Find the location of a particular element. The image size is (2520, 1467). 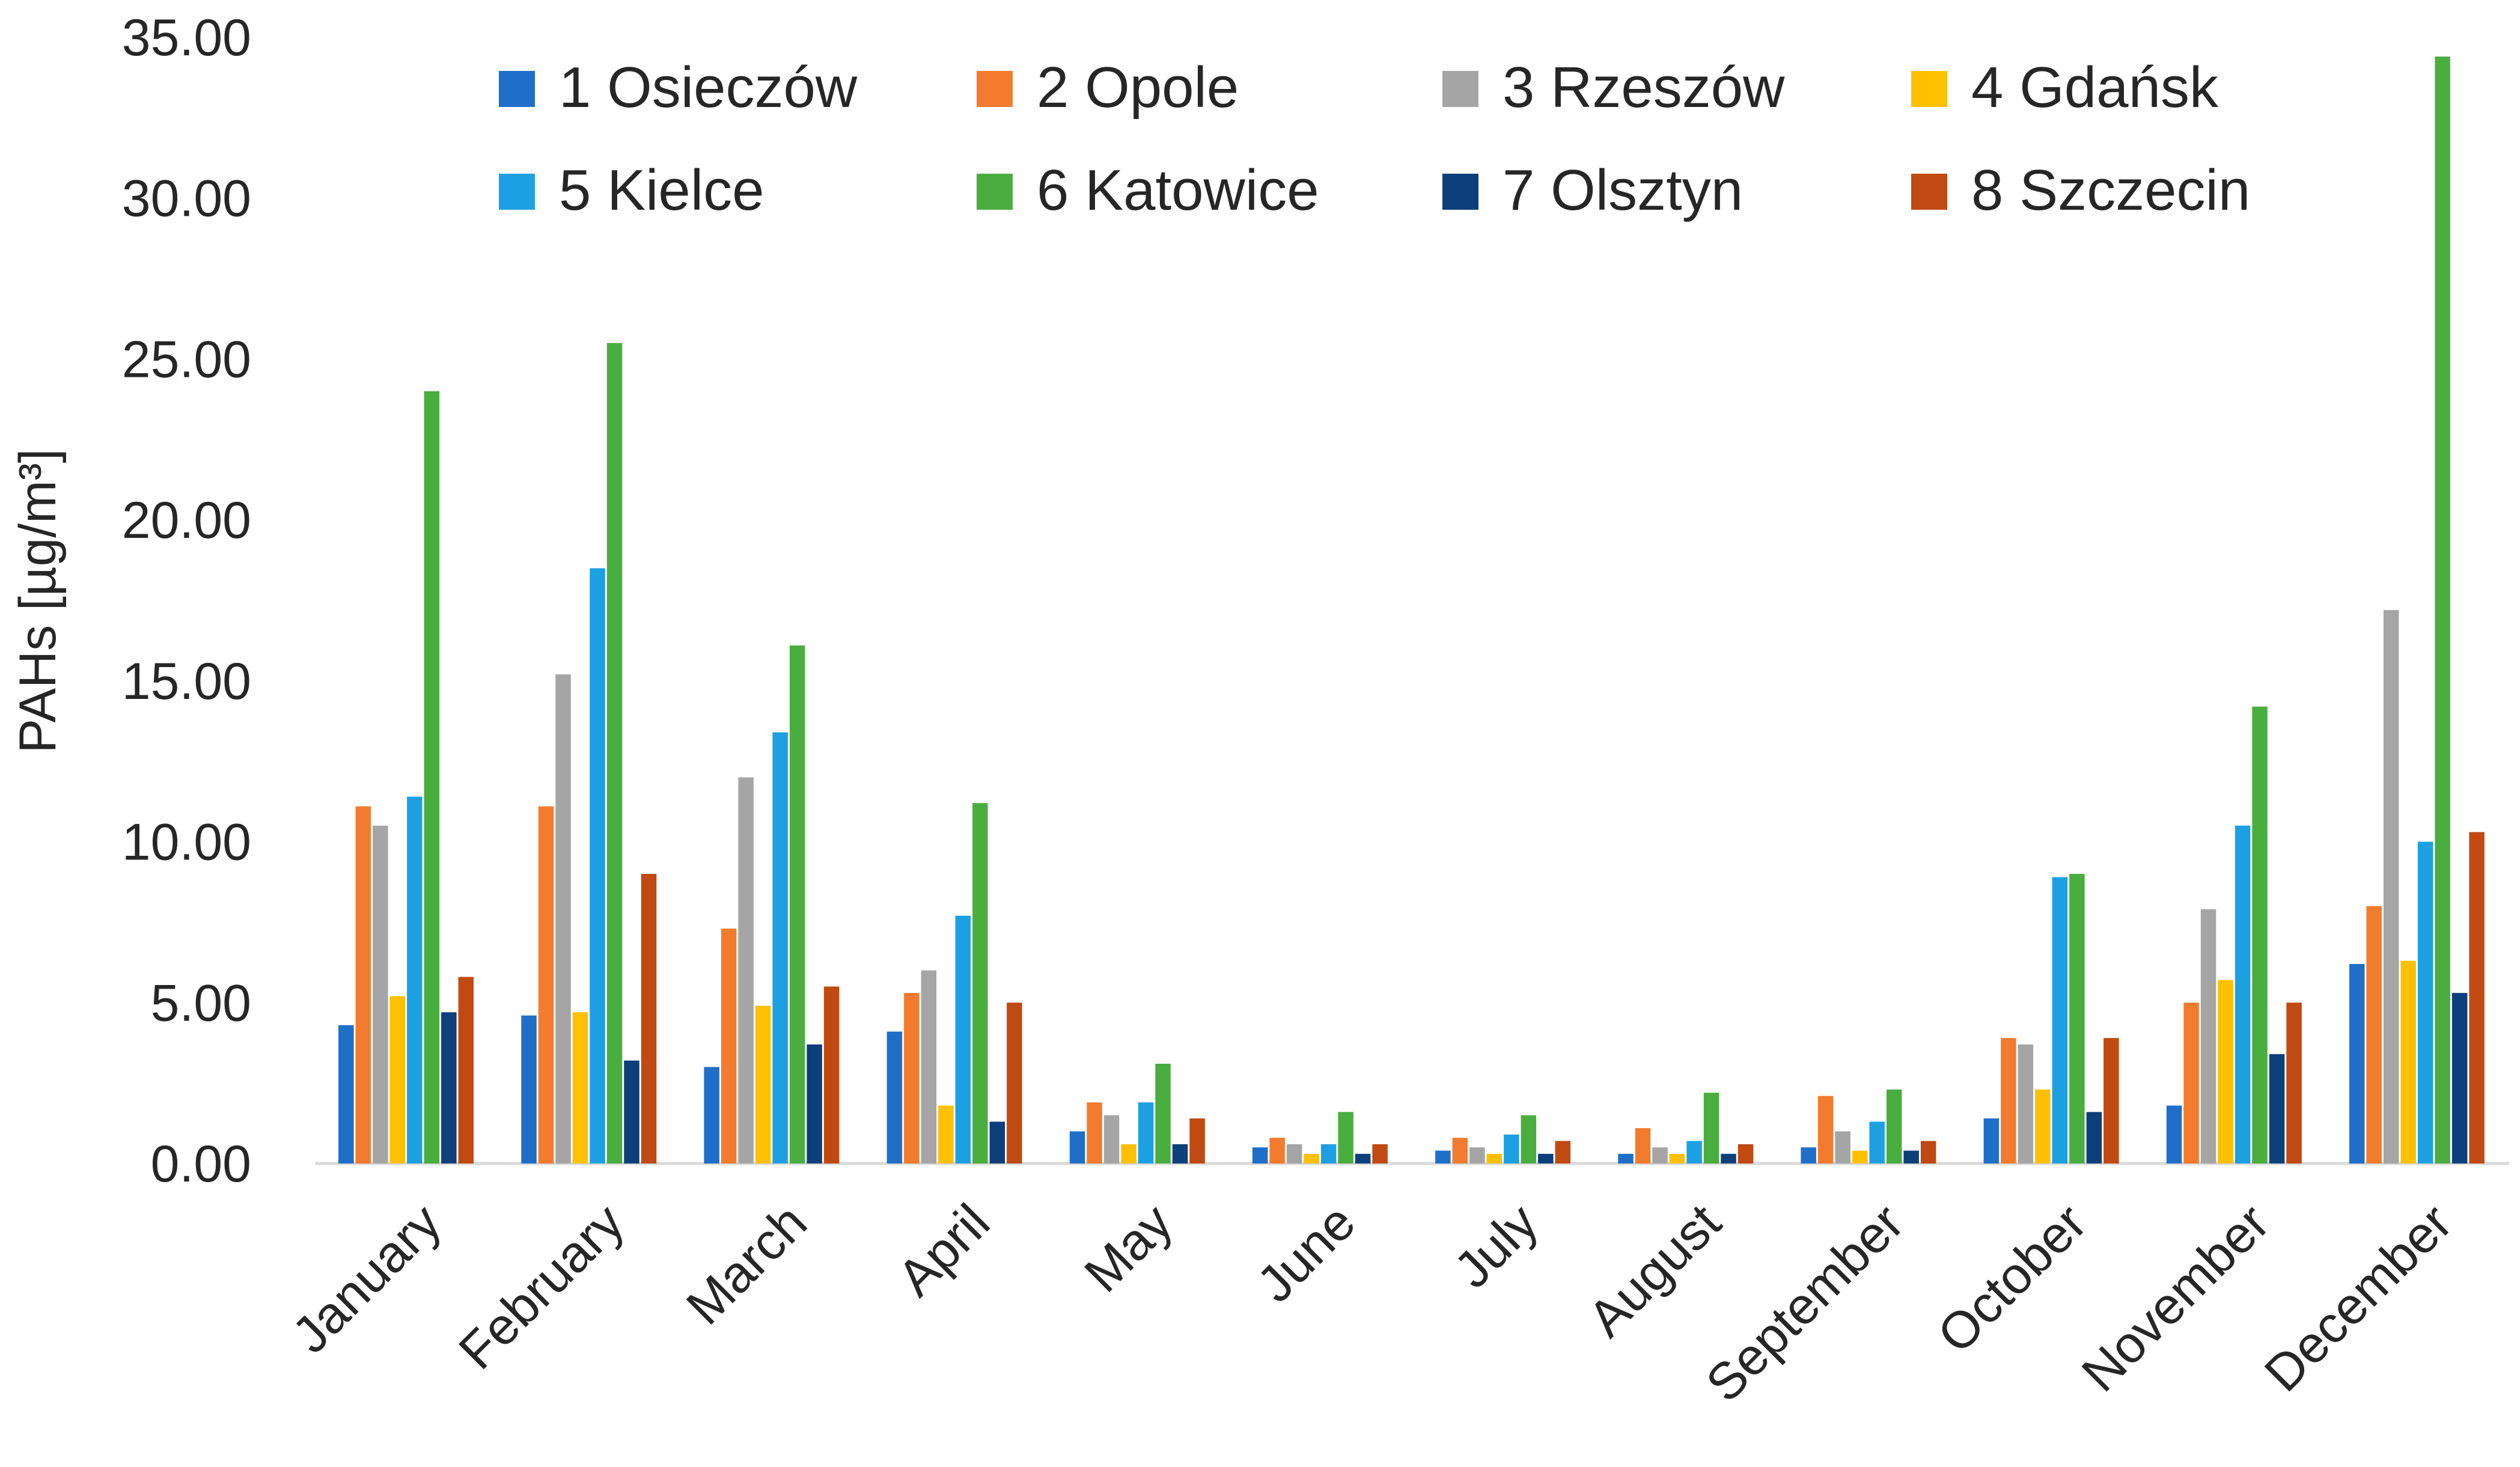

bar-2-september is located at coordinates (1826, 1130).